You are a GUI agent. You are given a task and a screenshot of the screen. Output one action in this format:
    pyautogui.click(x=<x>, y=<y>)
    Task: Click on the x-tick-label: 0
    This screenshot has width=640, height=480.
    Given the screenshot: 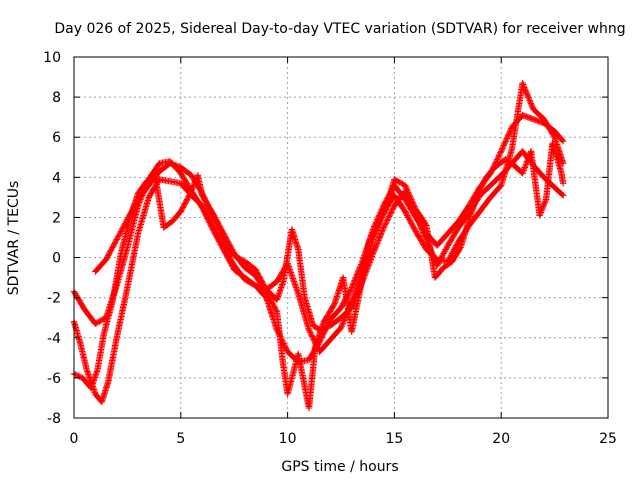 What is the action you would take?
    pyautogui.click(x=74, y=439)
    